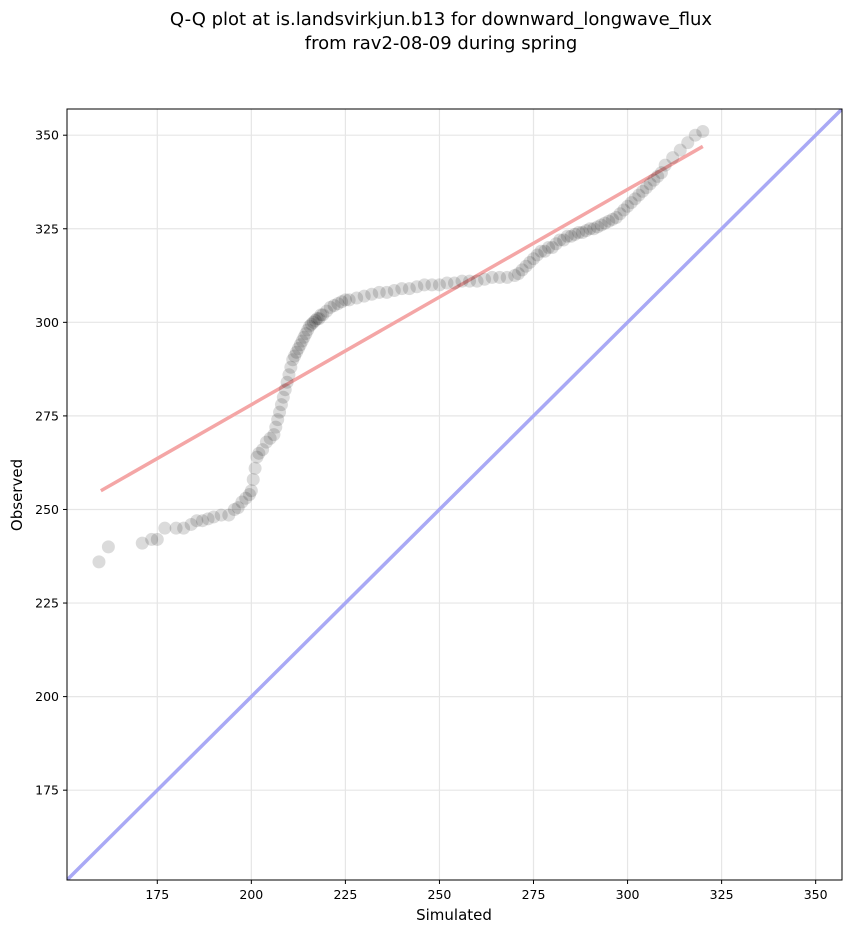  I want to click on x-tick-label: 325, so click(722, 894).